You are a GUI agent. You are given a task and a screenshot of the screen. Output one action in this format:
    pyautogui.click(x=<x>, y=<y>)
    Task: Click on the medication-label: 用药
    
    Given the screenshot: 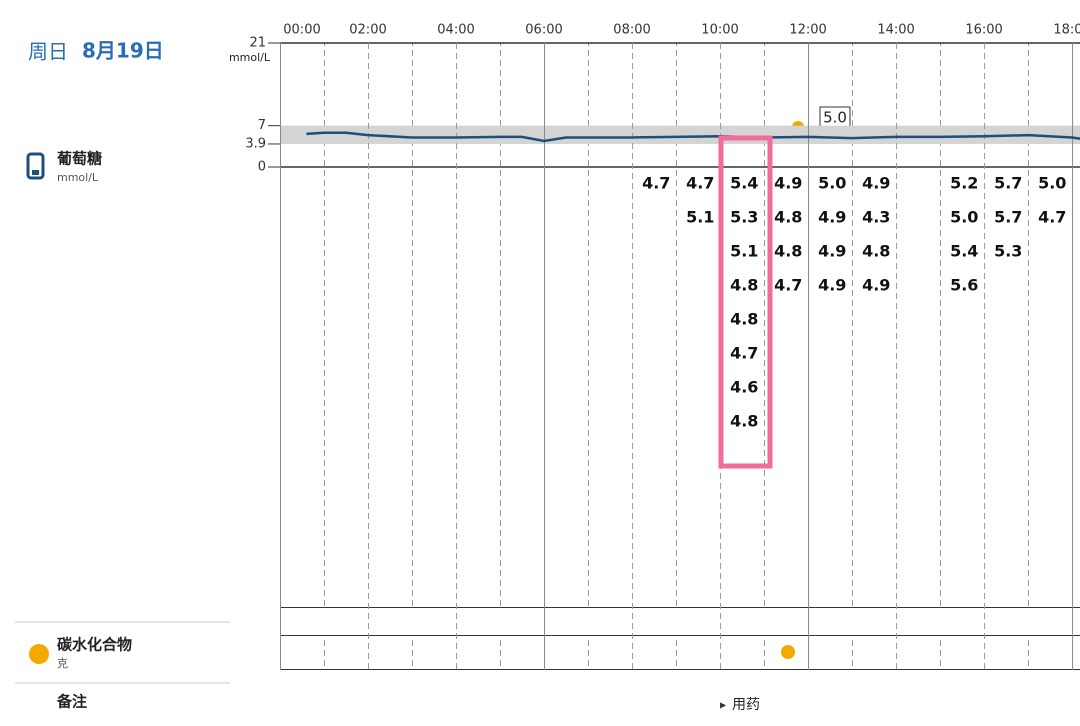 What is the action you would take?
    pyautogui.click(x=746, y=705)
    